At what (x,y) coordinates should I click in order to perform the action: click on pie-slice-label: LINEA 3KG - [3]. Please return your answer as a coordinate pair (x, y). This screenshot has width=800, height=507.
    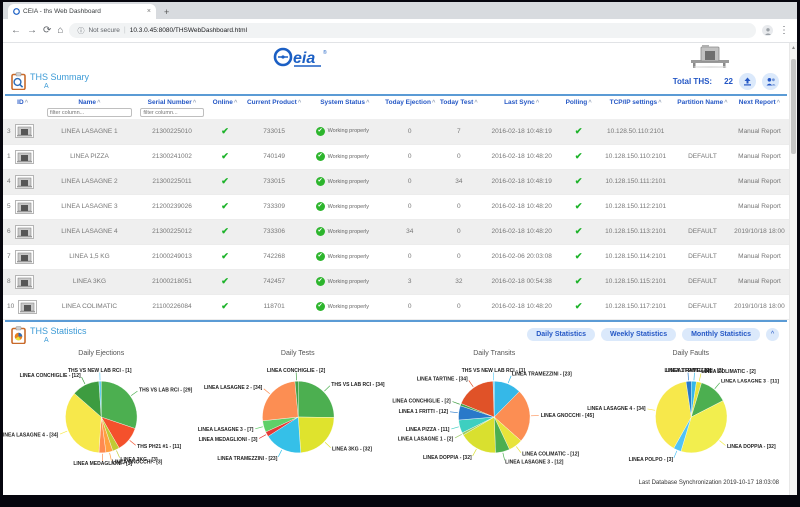
    Looking at the image, I should click on (138, 459).